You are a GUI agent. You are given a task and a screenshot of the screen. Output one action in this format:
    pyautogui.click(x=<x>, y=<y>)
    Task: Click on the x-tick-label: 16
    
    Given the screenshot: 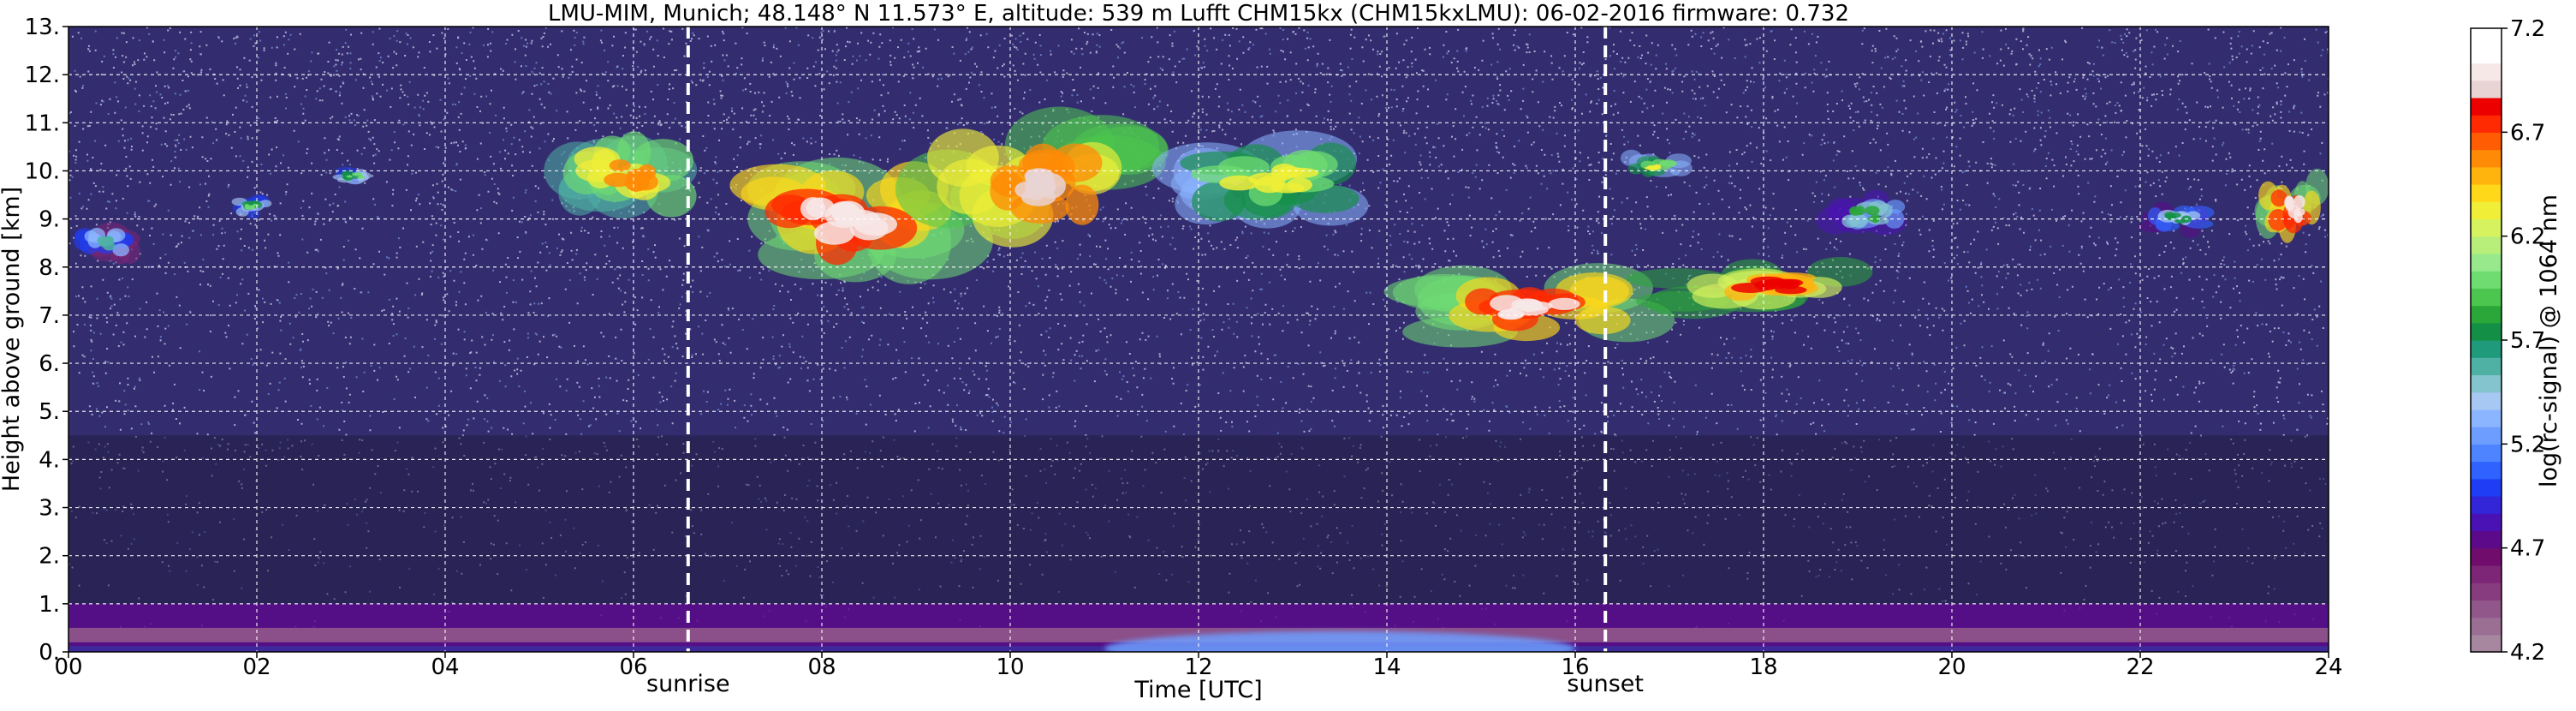 What is the action you would take?
    pyautogui.click(x=1575, y=667)
    